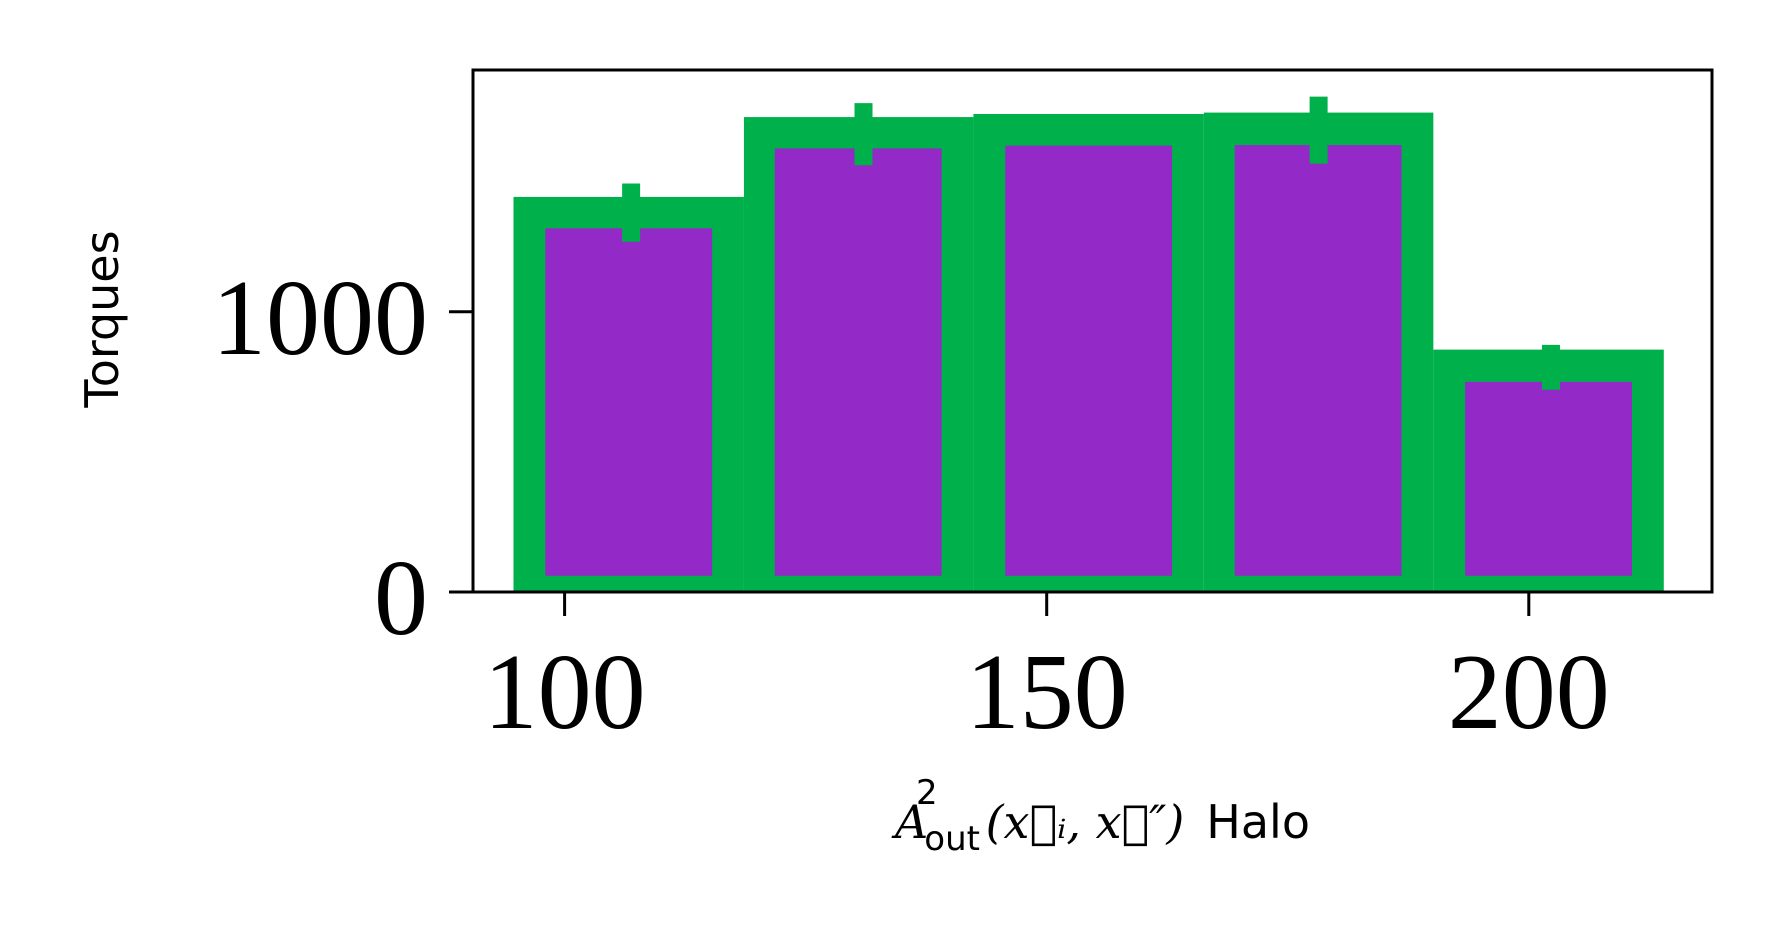 This screenshot has width=1774, height=930. What do you see at coordinates (320, 318) in the screenshot?
I see `y-tick-label-1000: 1000` at bounding box center [320, 318].